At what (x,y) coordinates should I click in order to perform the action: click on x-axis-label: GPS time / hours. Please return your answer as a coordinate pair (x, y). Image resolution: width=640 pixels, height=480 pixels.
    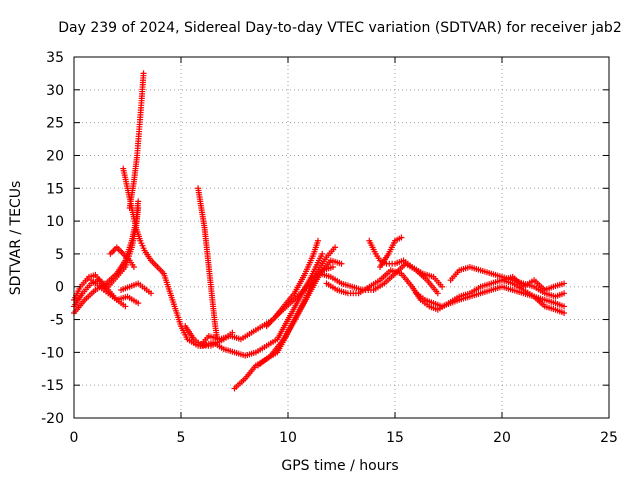
    Looking at the image, I should click on (339, 466).